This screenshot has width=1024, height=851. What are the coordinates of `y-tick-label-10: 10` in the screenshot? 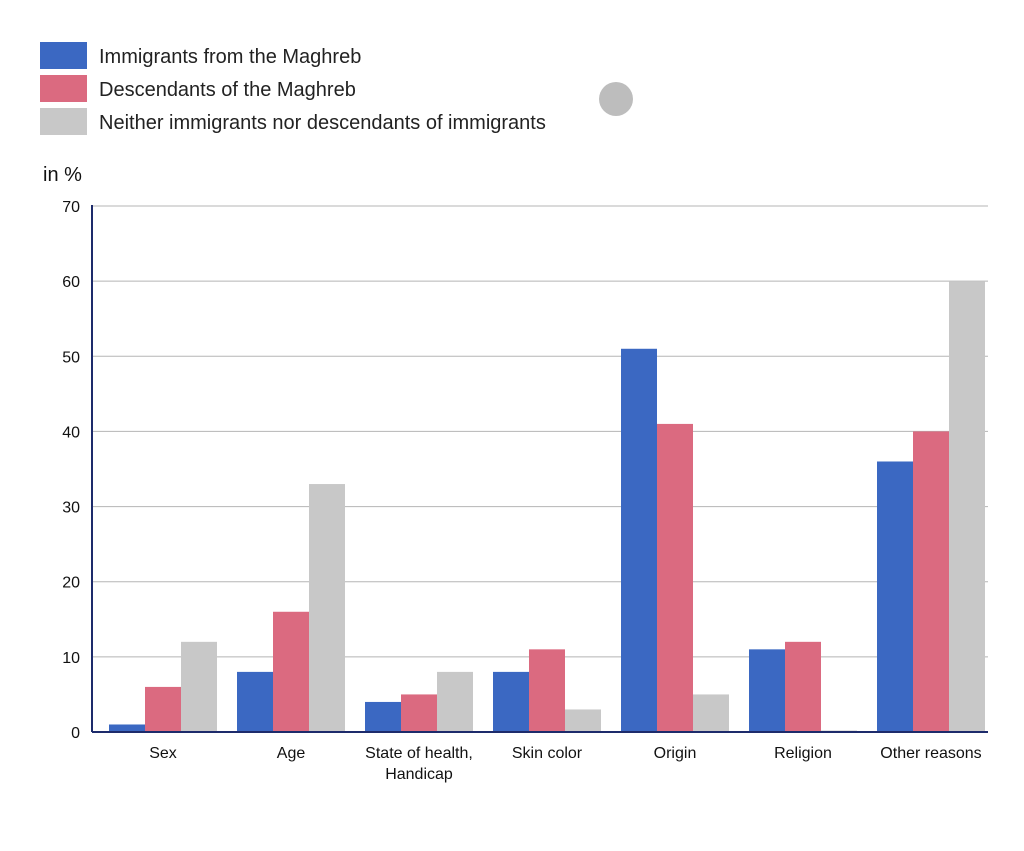 It's located at (71, 658).